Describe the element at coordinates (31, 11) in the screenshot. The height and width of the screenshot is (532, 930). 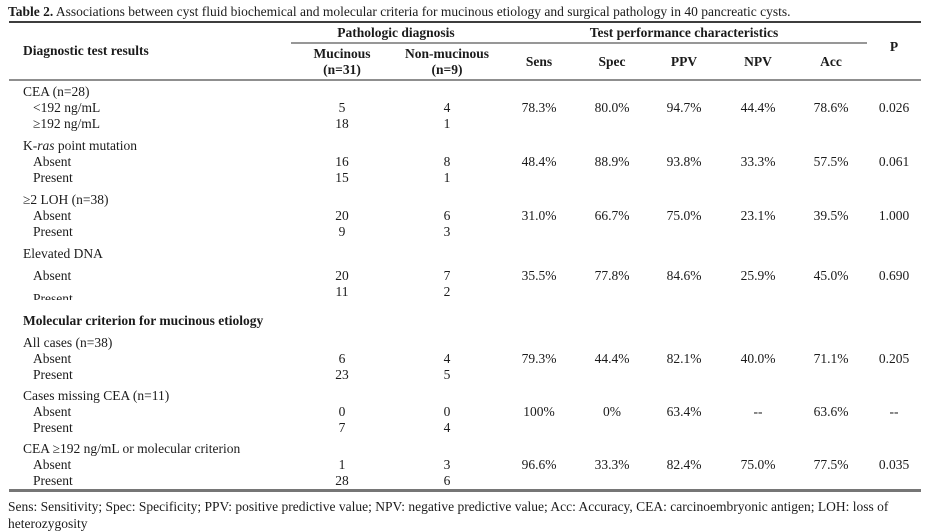
I see `table-number-label: Table 2.` at that location.